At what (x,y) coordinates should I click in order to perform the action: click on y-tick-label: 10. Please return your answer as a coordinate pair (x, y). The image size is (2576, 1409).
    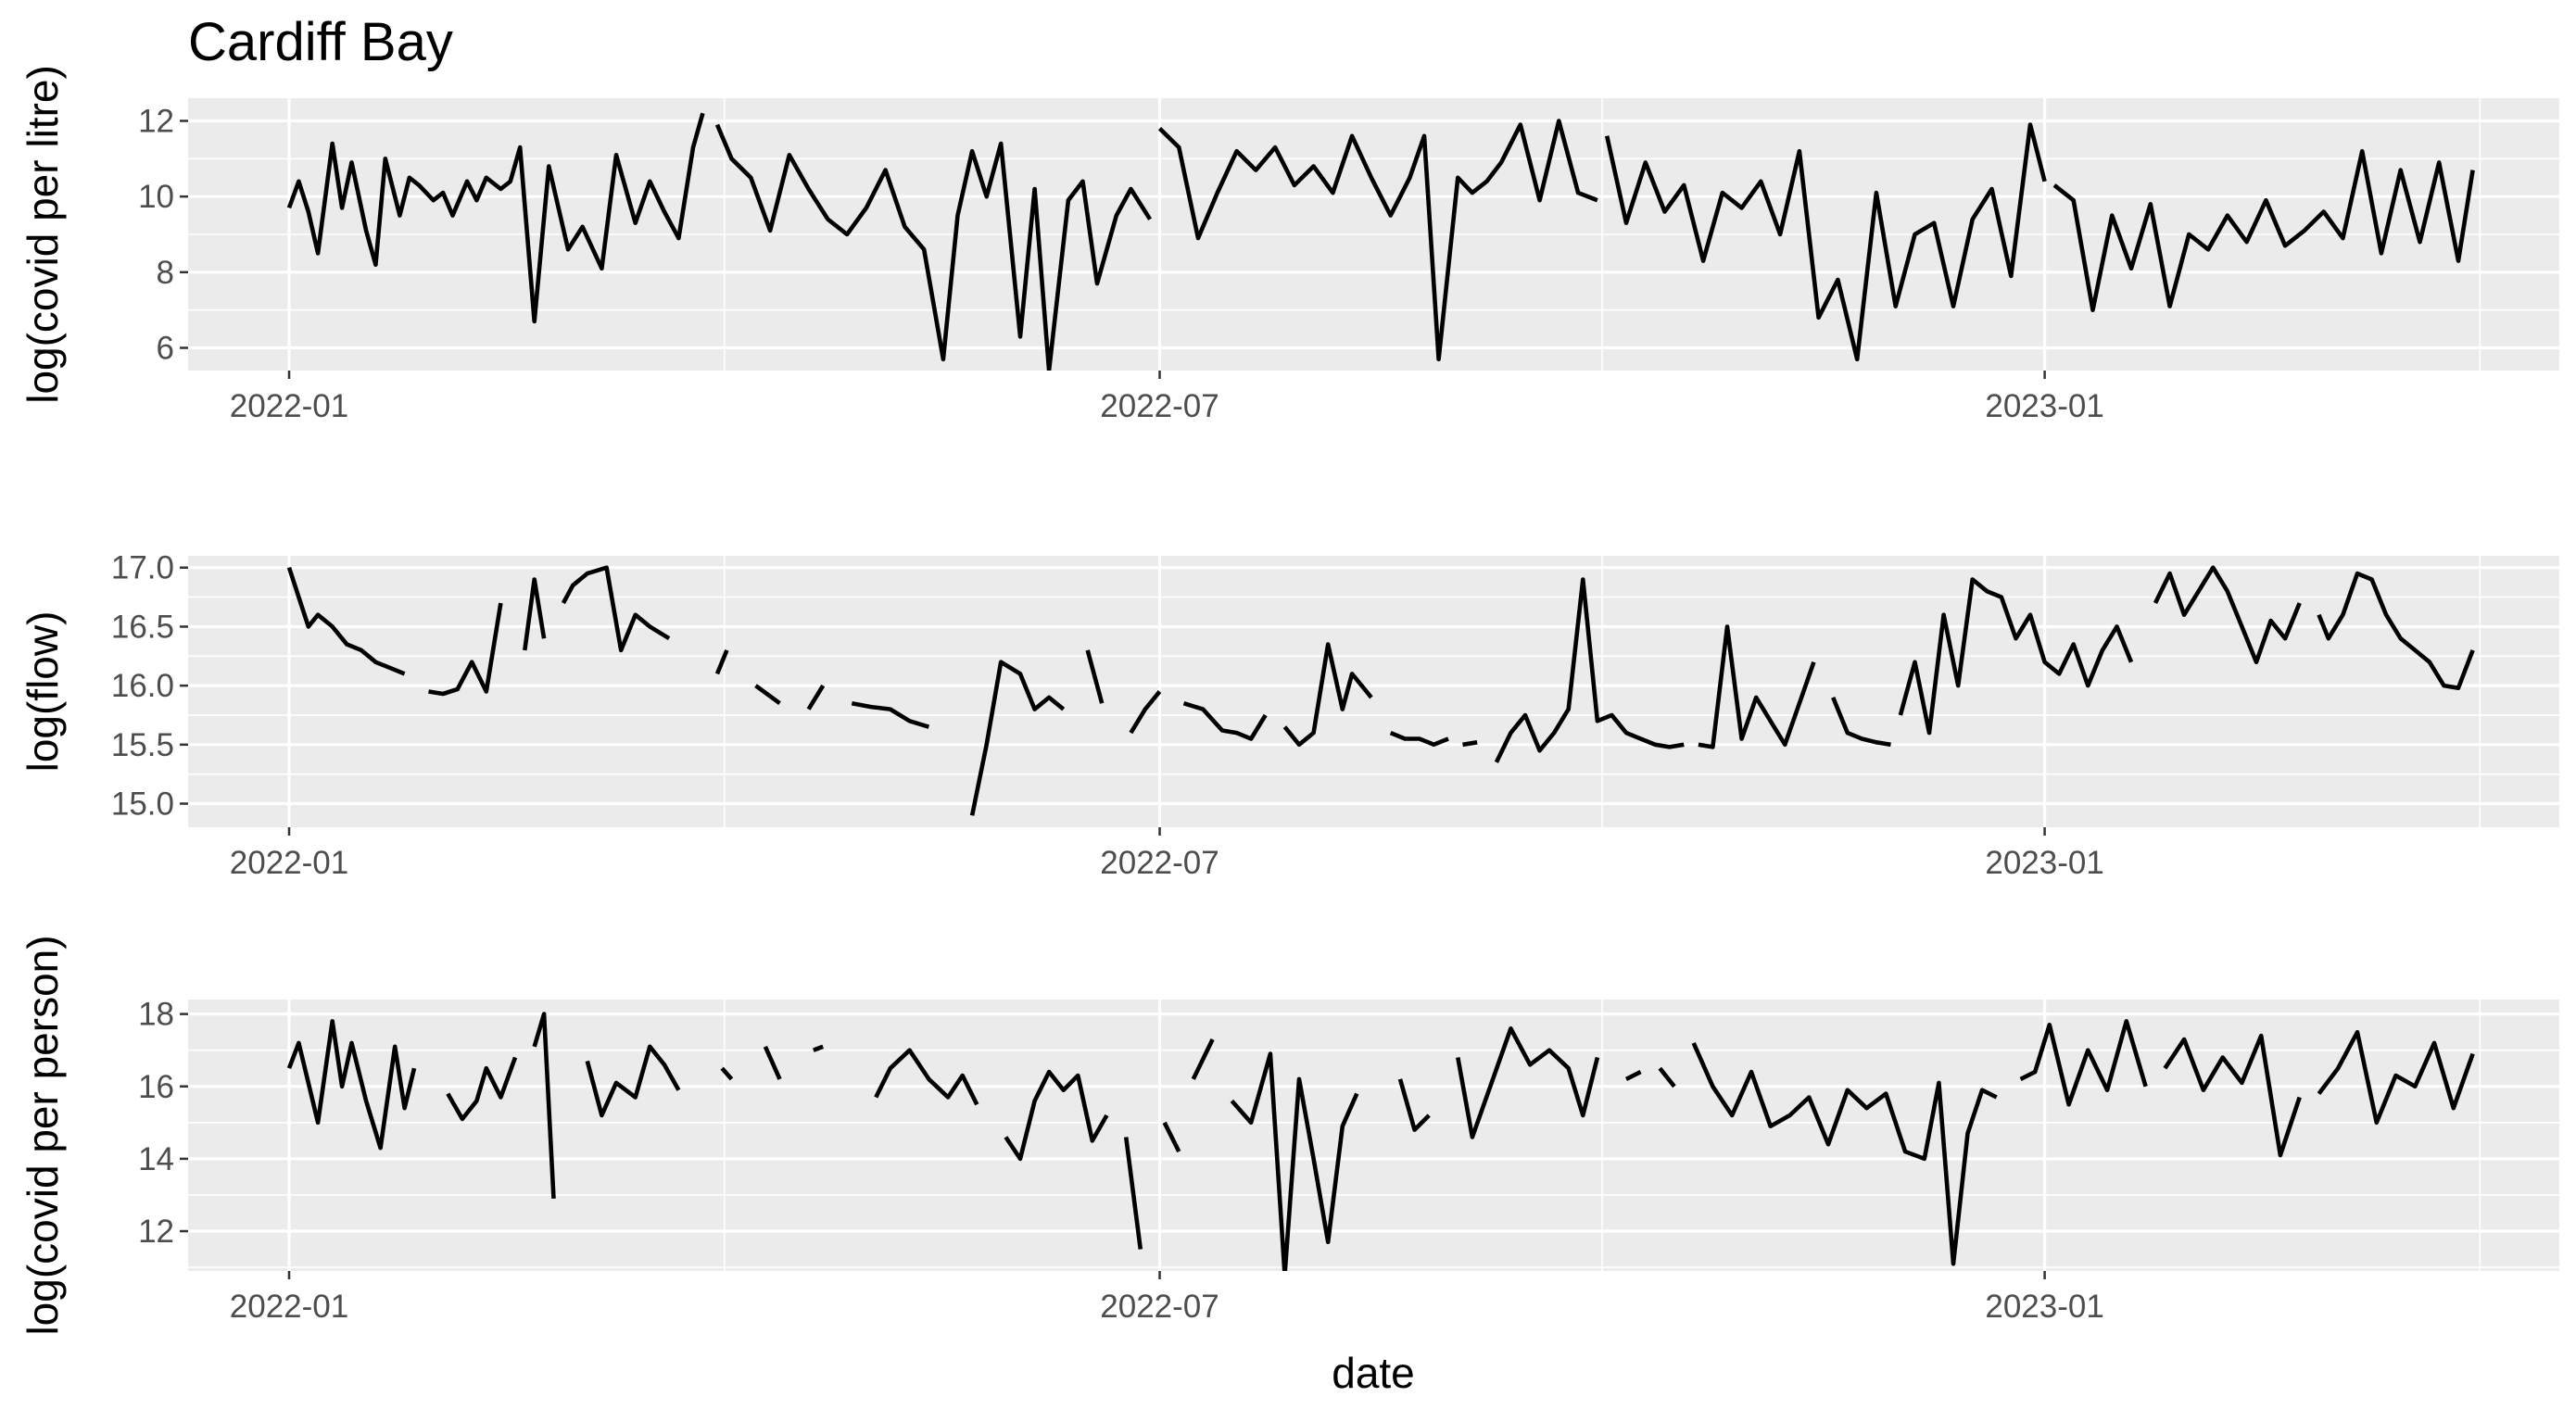
    Looking at the image, I should click on (156, 197).